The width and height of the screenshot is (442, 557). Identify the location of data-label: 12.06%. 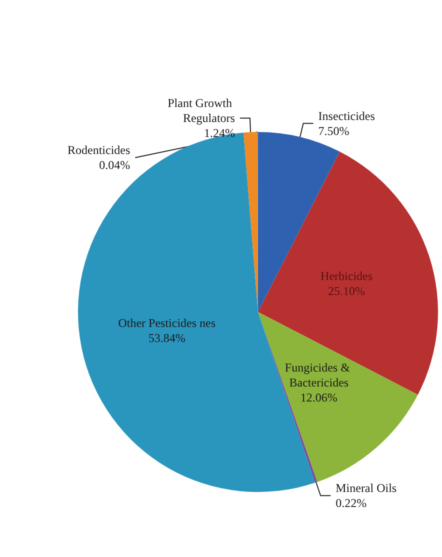
(319, 397).